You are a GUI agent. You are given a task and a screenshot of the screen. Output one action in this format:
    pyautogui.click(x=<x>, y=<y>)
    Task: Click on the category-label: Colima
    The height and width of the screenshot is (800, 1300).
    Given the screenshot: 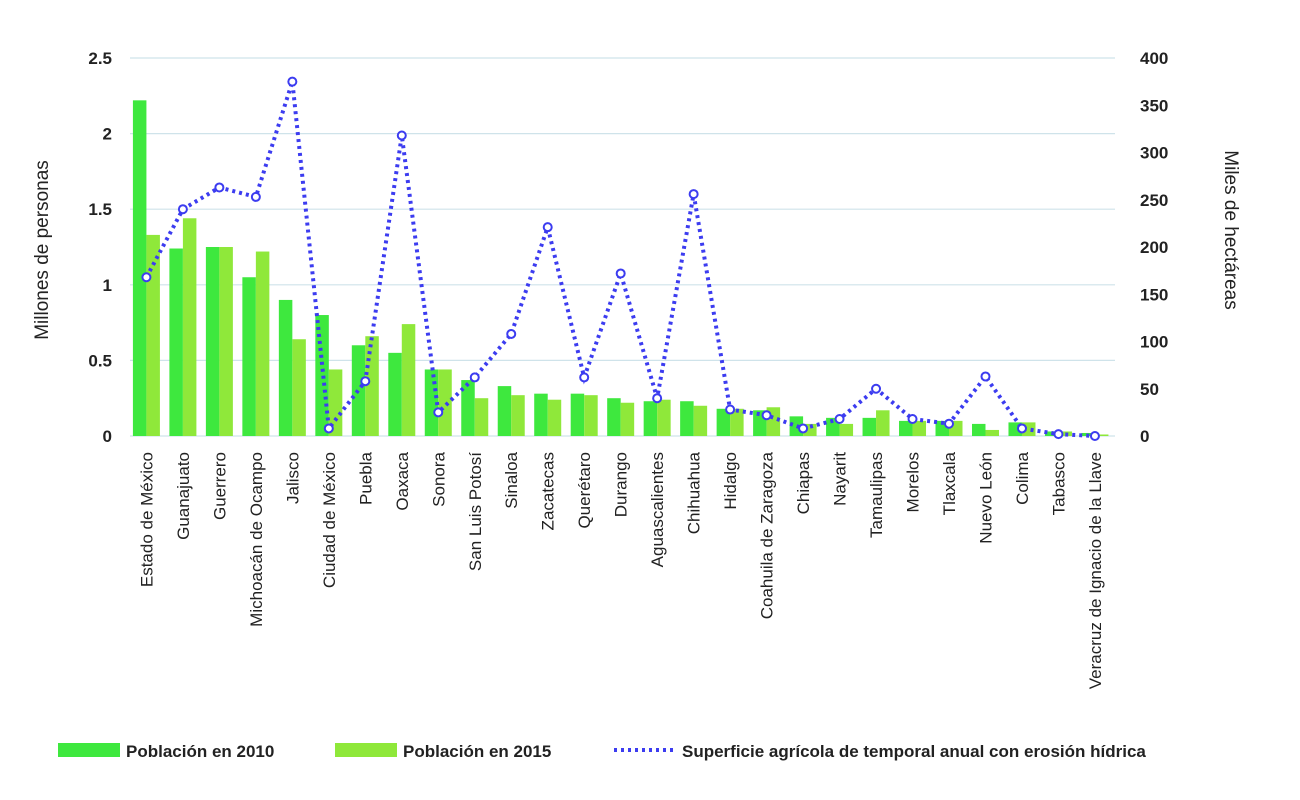 What is the action you would take?
    pyautogui.click(x=1022, y=477)
    